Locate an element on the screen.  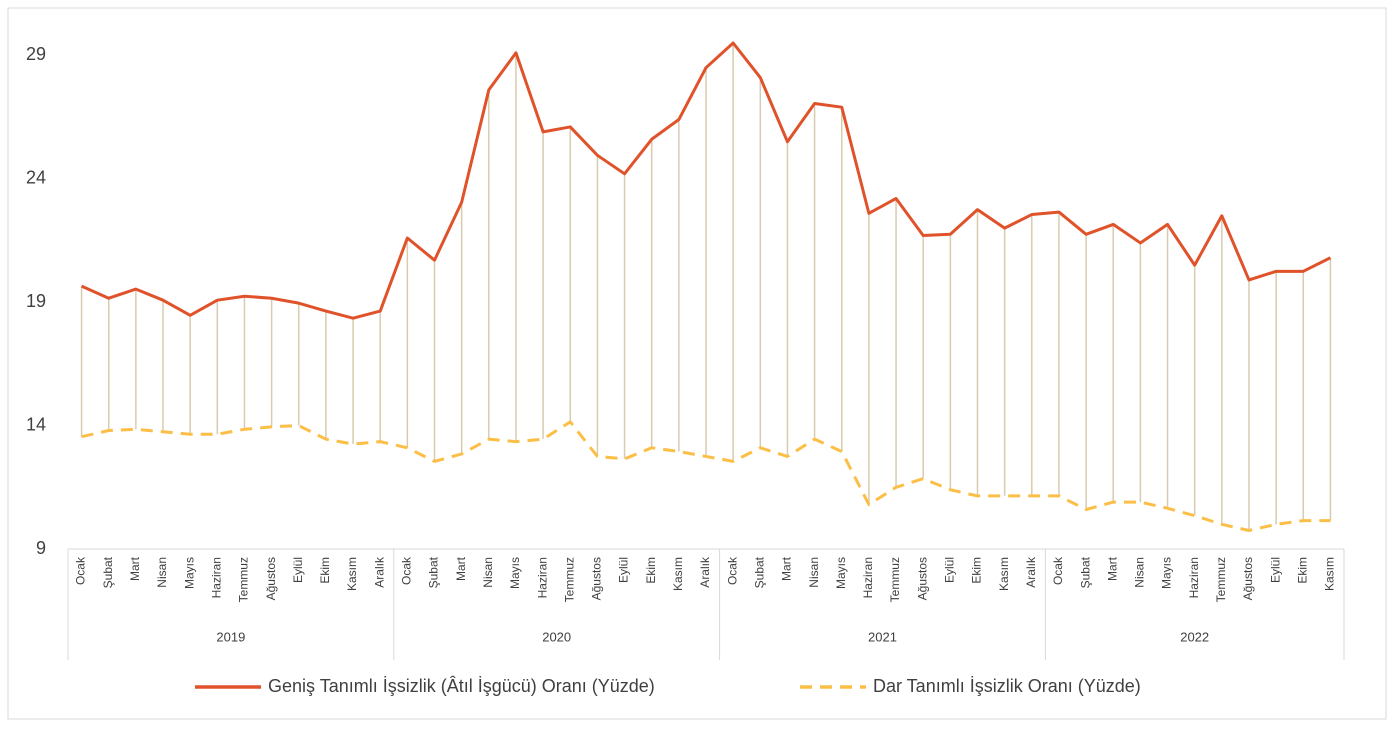
y-tick-label: 9 is located at coordinates (41, 548).